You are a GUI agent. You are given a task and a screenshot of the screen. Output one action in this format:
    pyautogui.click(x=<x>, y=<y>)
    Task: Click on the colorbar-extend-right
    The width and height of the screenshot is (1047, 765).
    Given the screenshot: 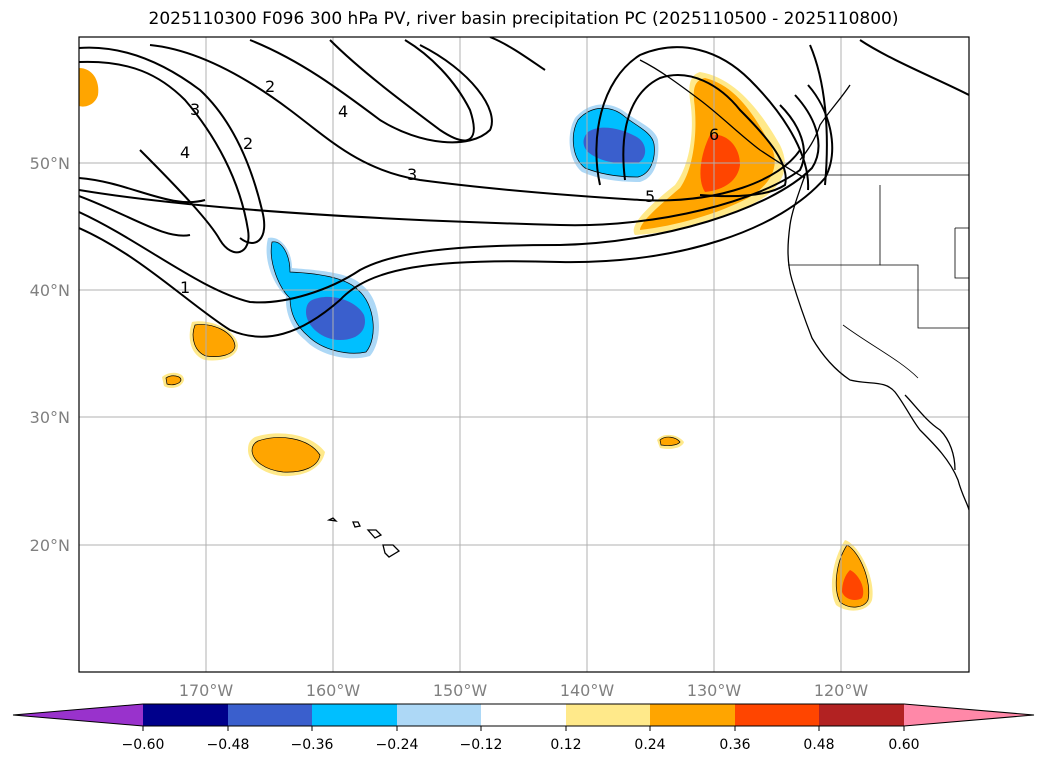 What is the action you would take?
    pyautogui.click(x=969, y=715)
    